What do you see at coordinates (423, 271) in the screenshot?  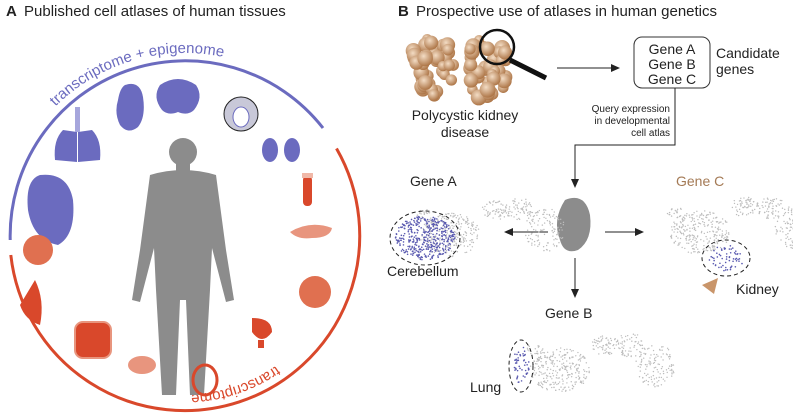 I see `cerebellum-label: Cerebellum` at bounding box center [423, 271].